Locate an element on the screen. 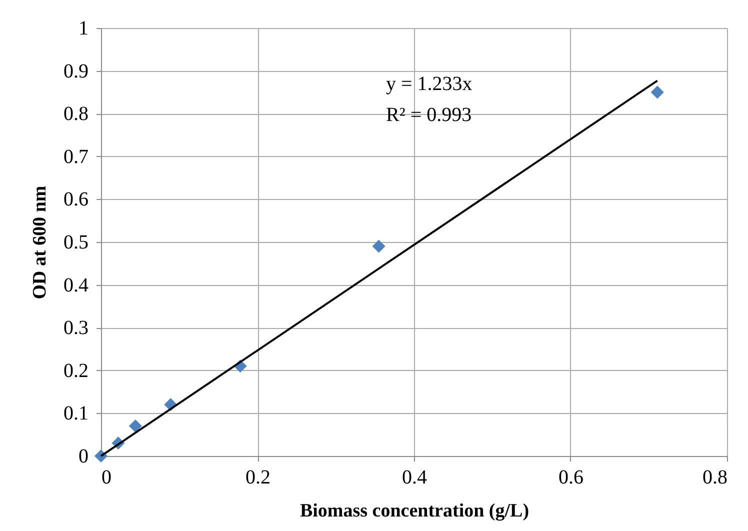 This screenshot has width=748, height=531. y-tick-label: 0.6 is located at coordinates (76, 199).